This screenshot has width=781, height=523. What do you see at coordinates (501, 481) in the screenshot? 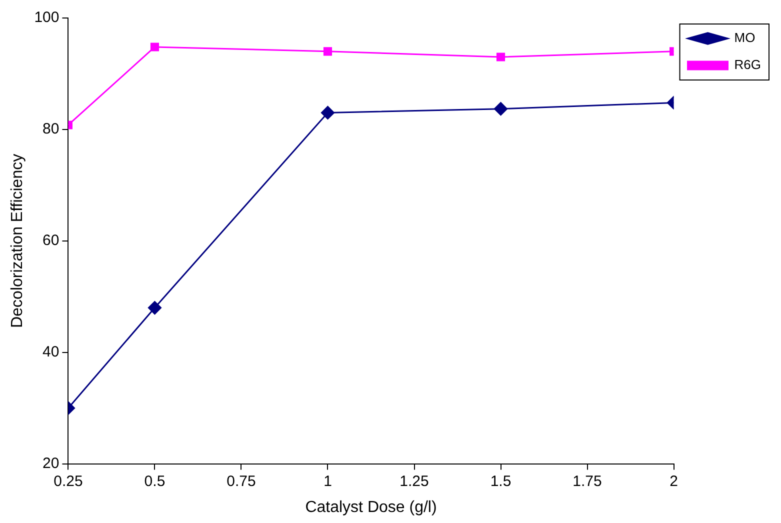
I see `x-tick-label: 1.5` at bounding box center [501, 481].